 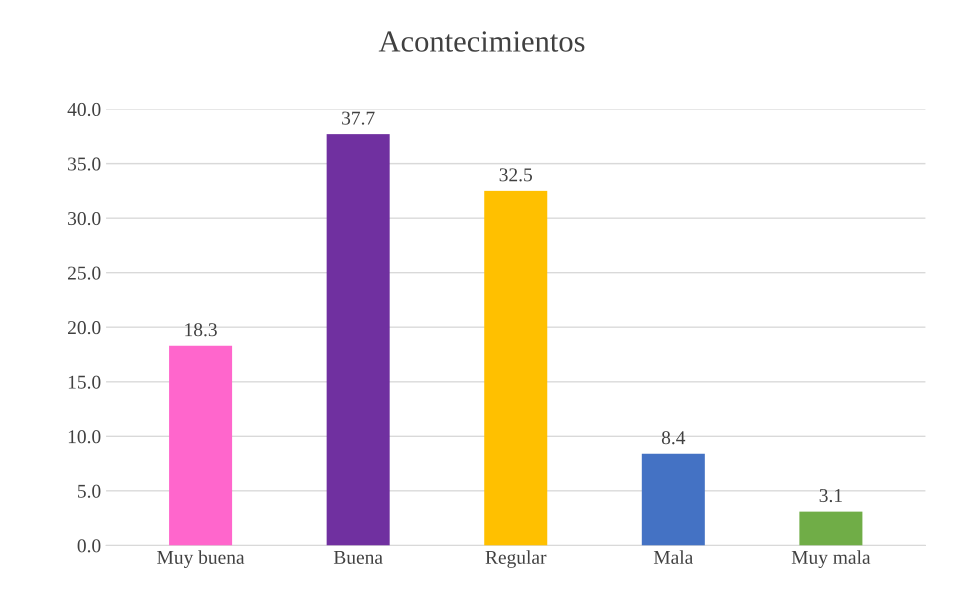 What do you see at coordinates (516, 175) in the screenshot?
I see `data-label: 32.5` at bounding box center [516, 175].